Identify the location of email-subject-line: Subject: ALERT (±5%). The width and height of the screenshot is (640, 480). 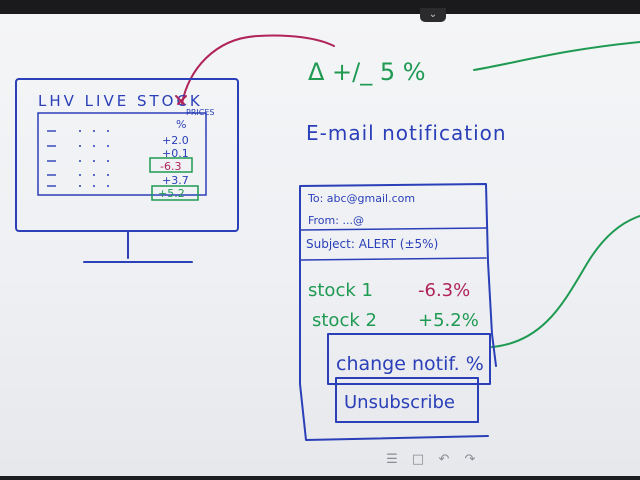
(372, 244).